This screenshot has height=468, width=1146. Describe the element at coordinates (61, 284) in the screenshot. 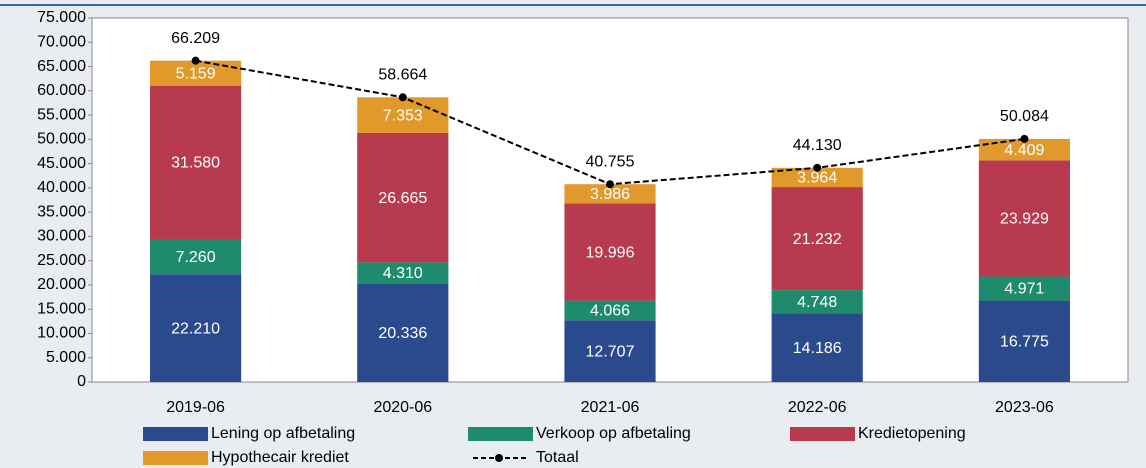

I see `y-tick-label: 20.000` at that location.